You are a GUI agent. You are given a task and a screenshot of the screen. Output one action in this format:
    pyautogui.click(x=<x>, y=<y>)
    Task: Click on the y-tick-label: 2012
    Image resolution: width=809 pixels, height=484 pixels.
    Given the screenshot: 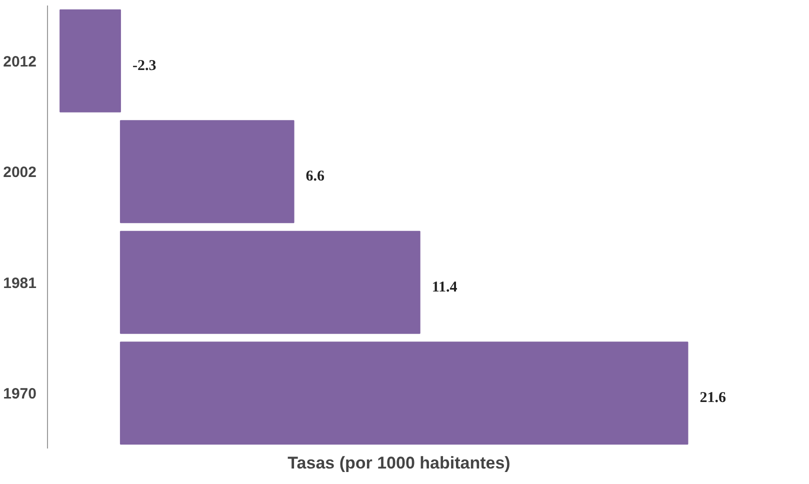 What is the action you would take?
    pyautogui.click(x=20, y=61)
    